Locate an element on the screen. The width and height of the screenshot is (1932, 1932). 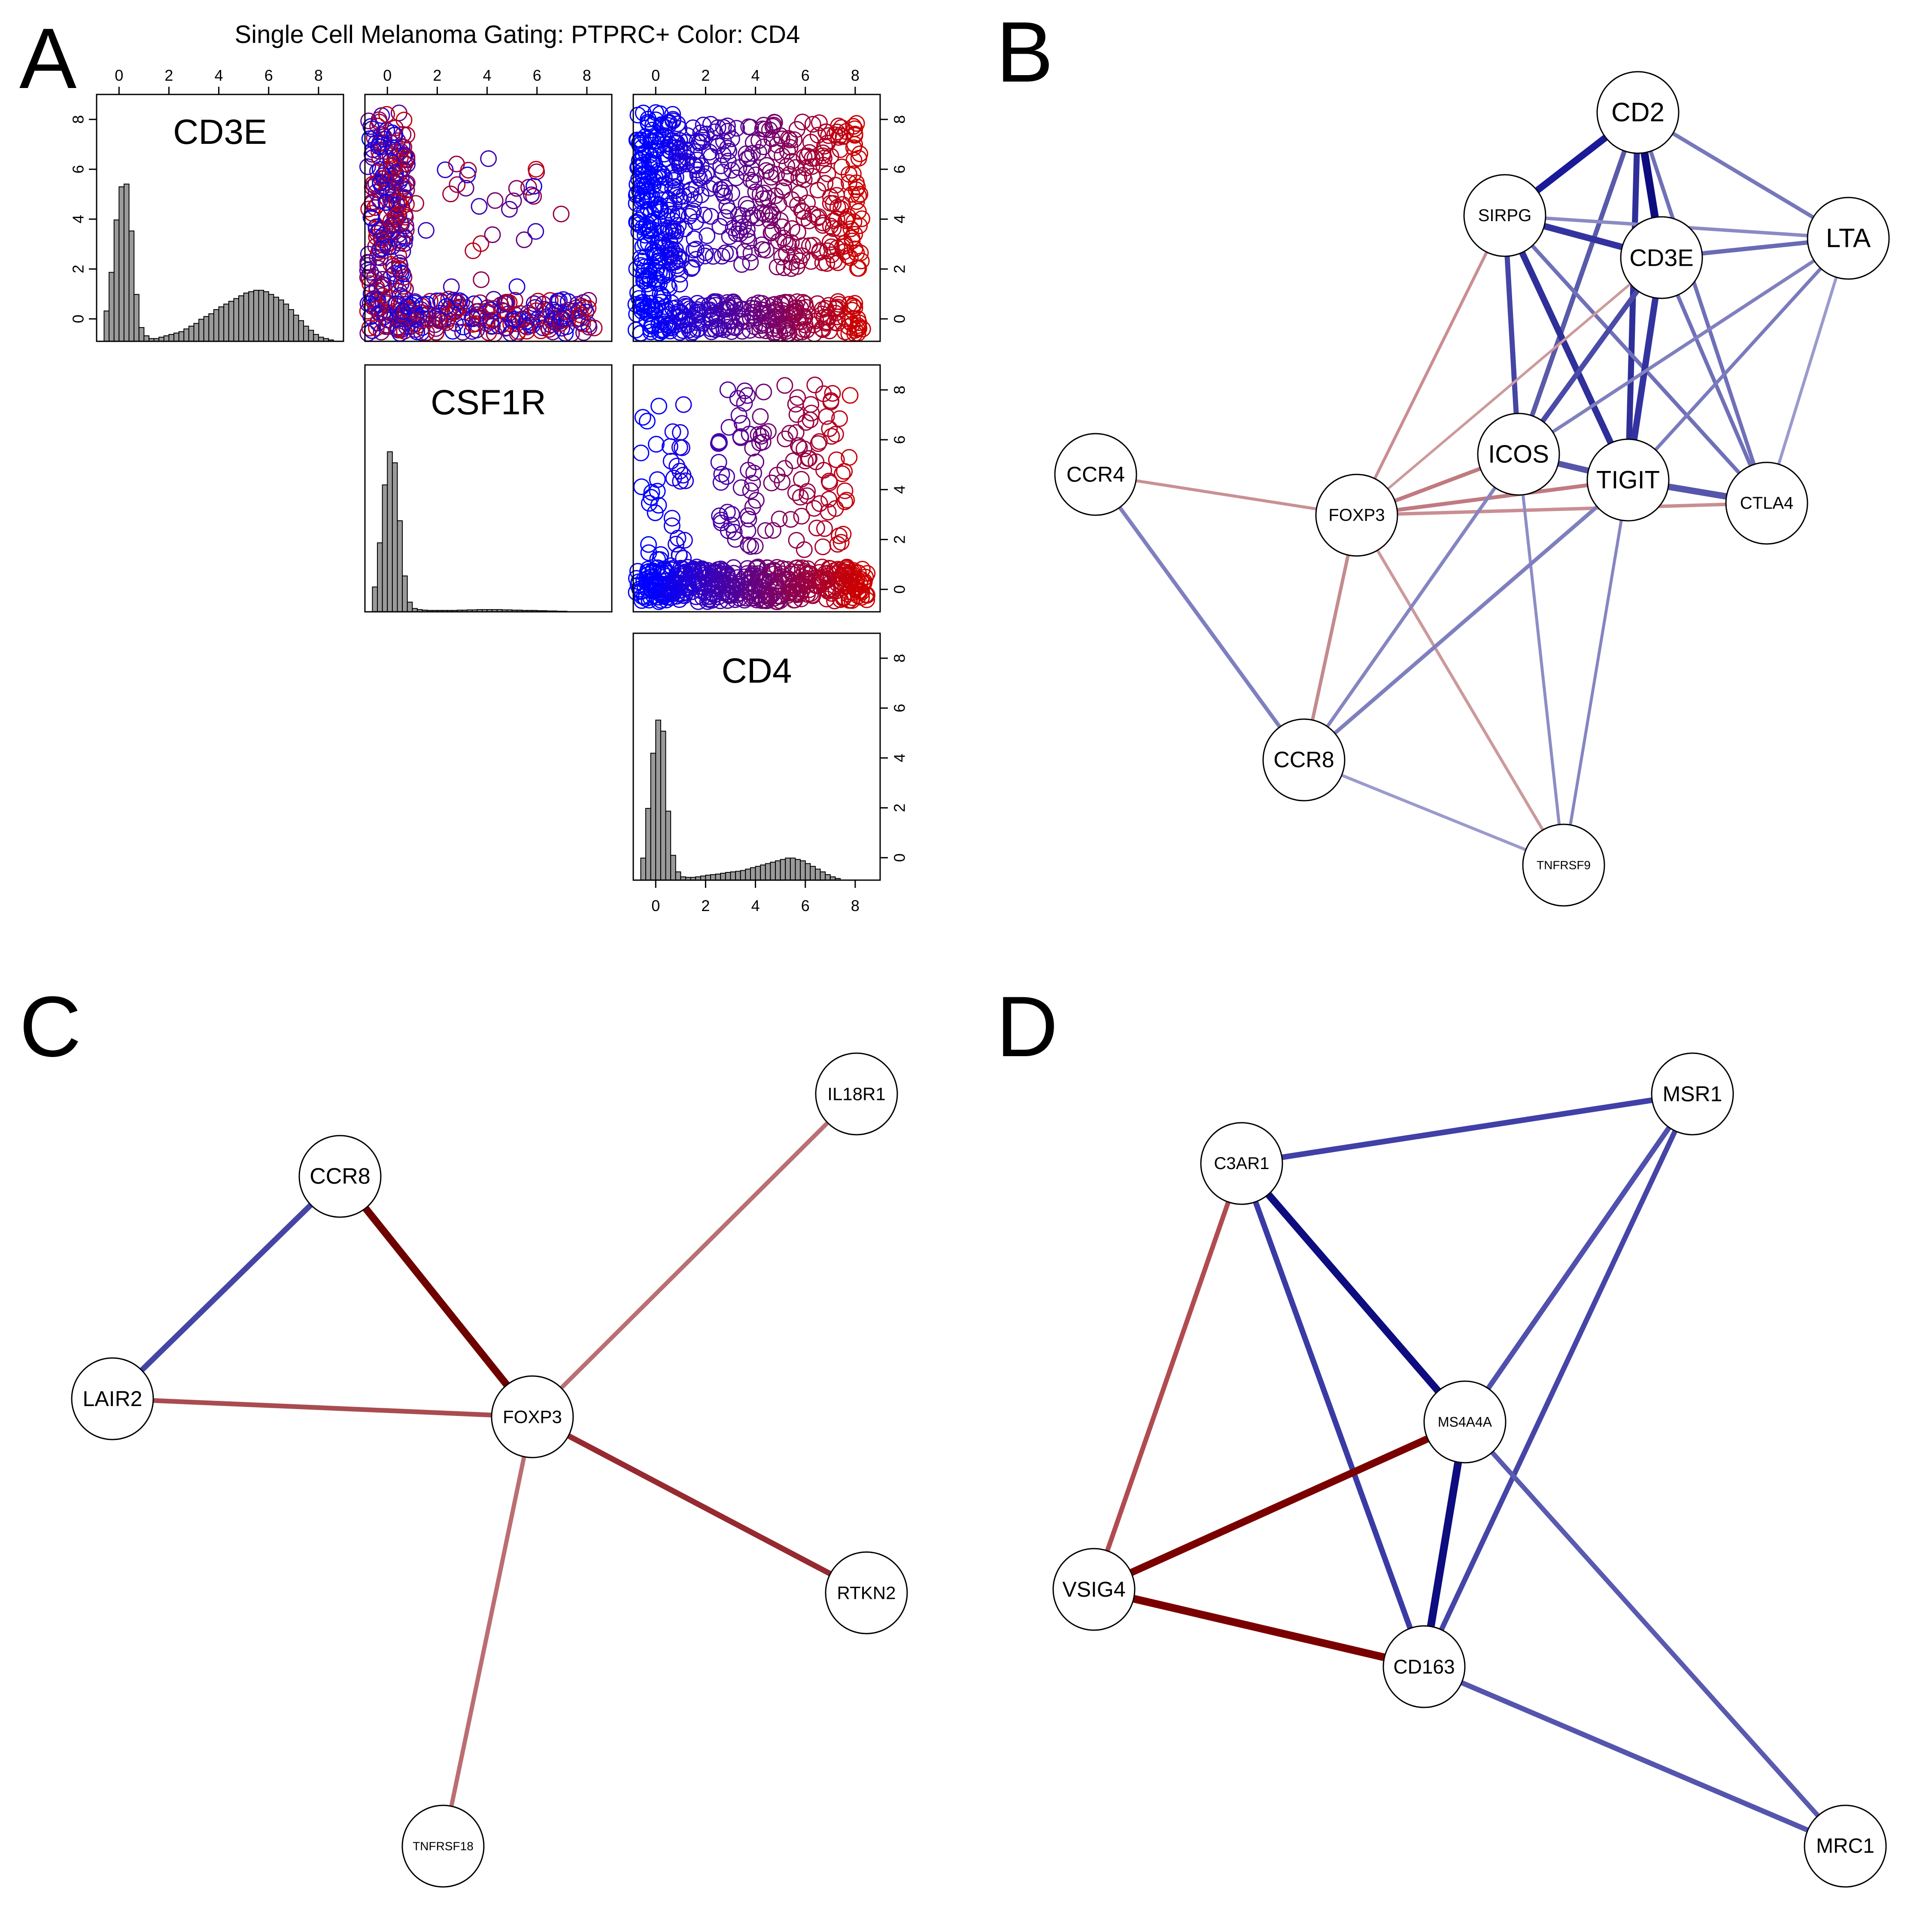
node-msr1: MSR1 is located at coordinates (1693, 1094).